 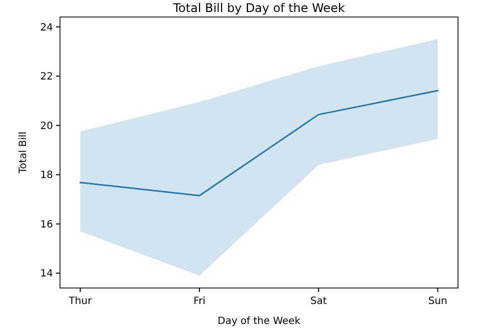 I want to click on y-axis-title: Total Bill, so click(x=23, y=153).